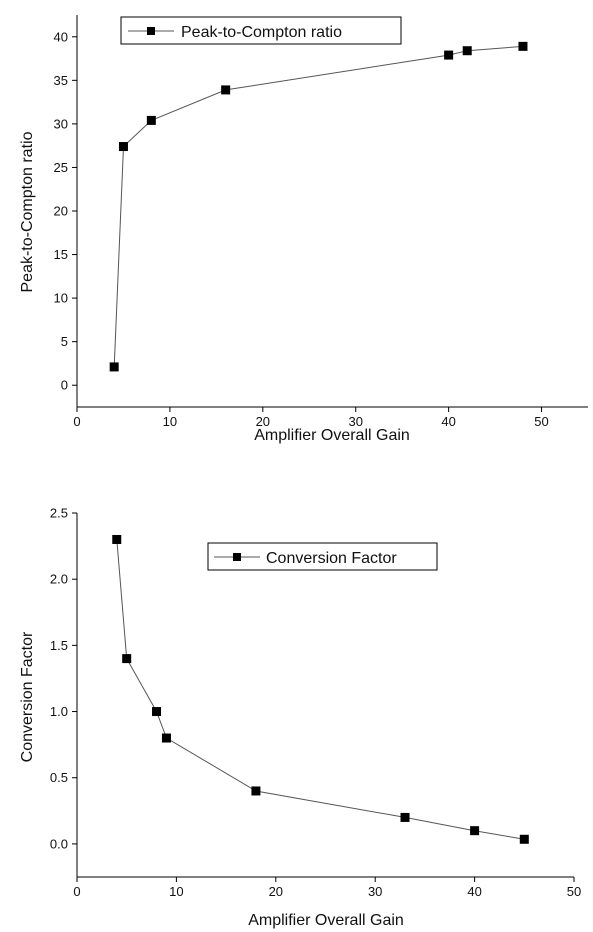  What do you see at coordinates (61, 167) in the screenshot?
I see `y-tick-label: 25` at bounding box center [61, 167].